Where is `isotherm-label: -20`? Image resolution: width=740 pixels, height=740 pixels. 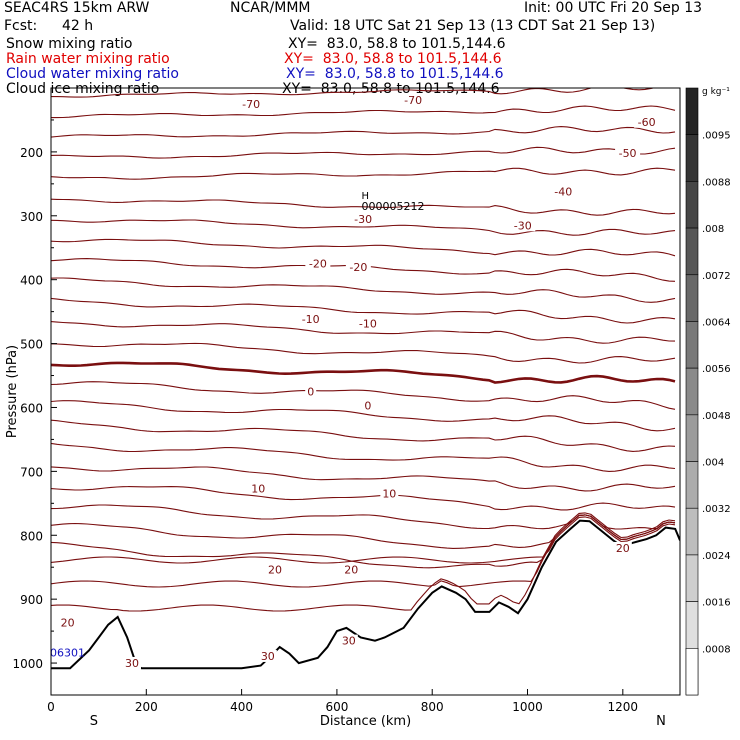 isotherm-label: -20 is located at coordinates (358, 267).